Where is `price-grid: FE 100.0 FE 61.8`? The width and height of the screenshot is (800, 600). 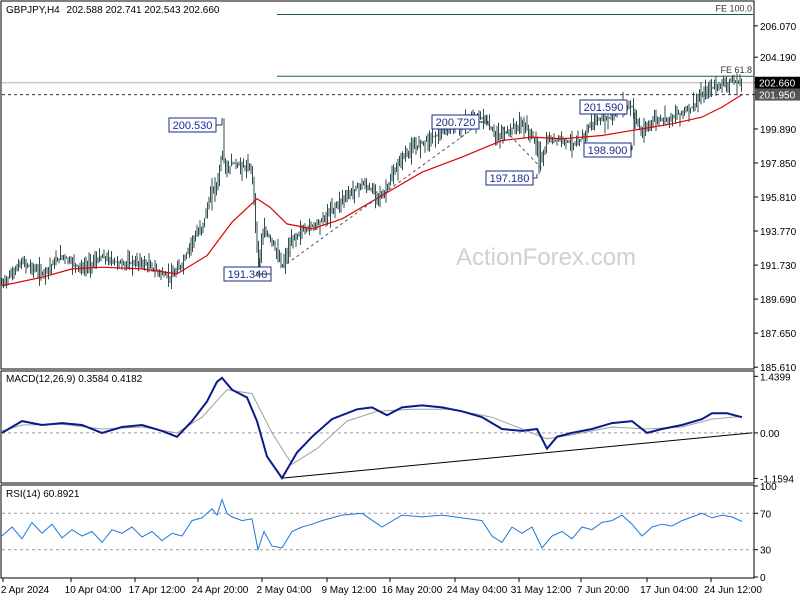 price-grid: FE 100.0 FE 61.8 is located at coordinates (378, 50).